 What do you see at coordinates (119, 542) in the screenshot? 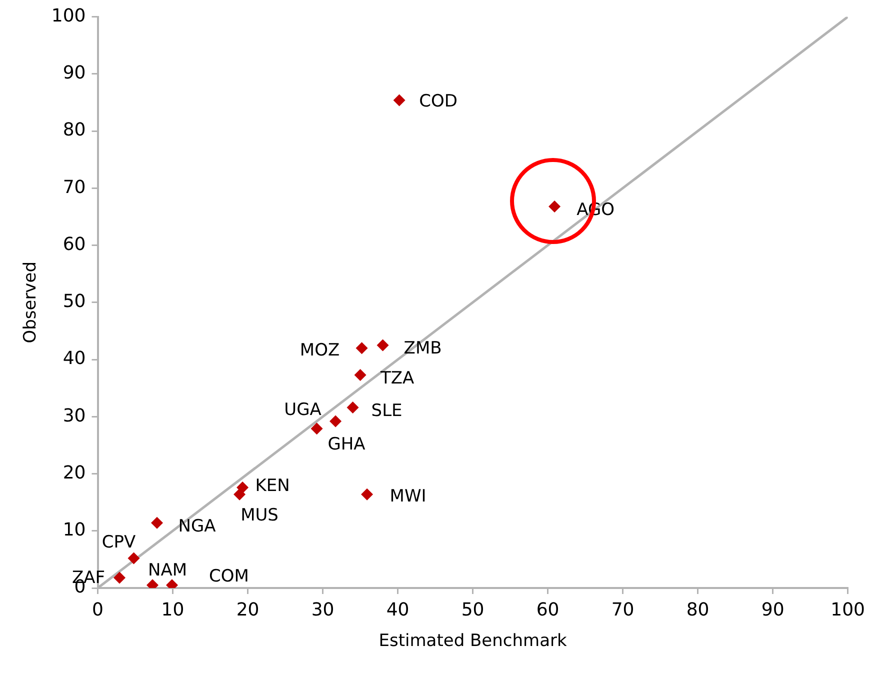
I see `annotation: CPV` at bounding box center [119, 542].